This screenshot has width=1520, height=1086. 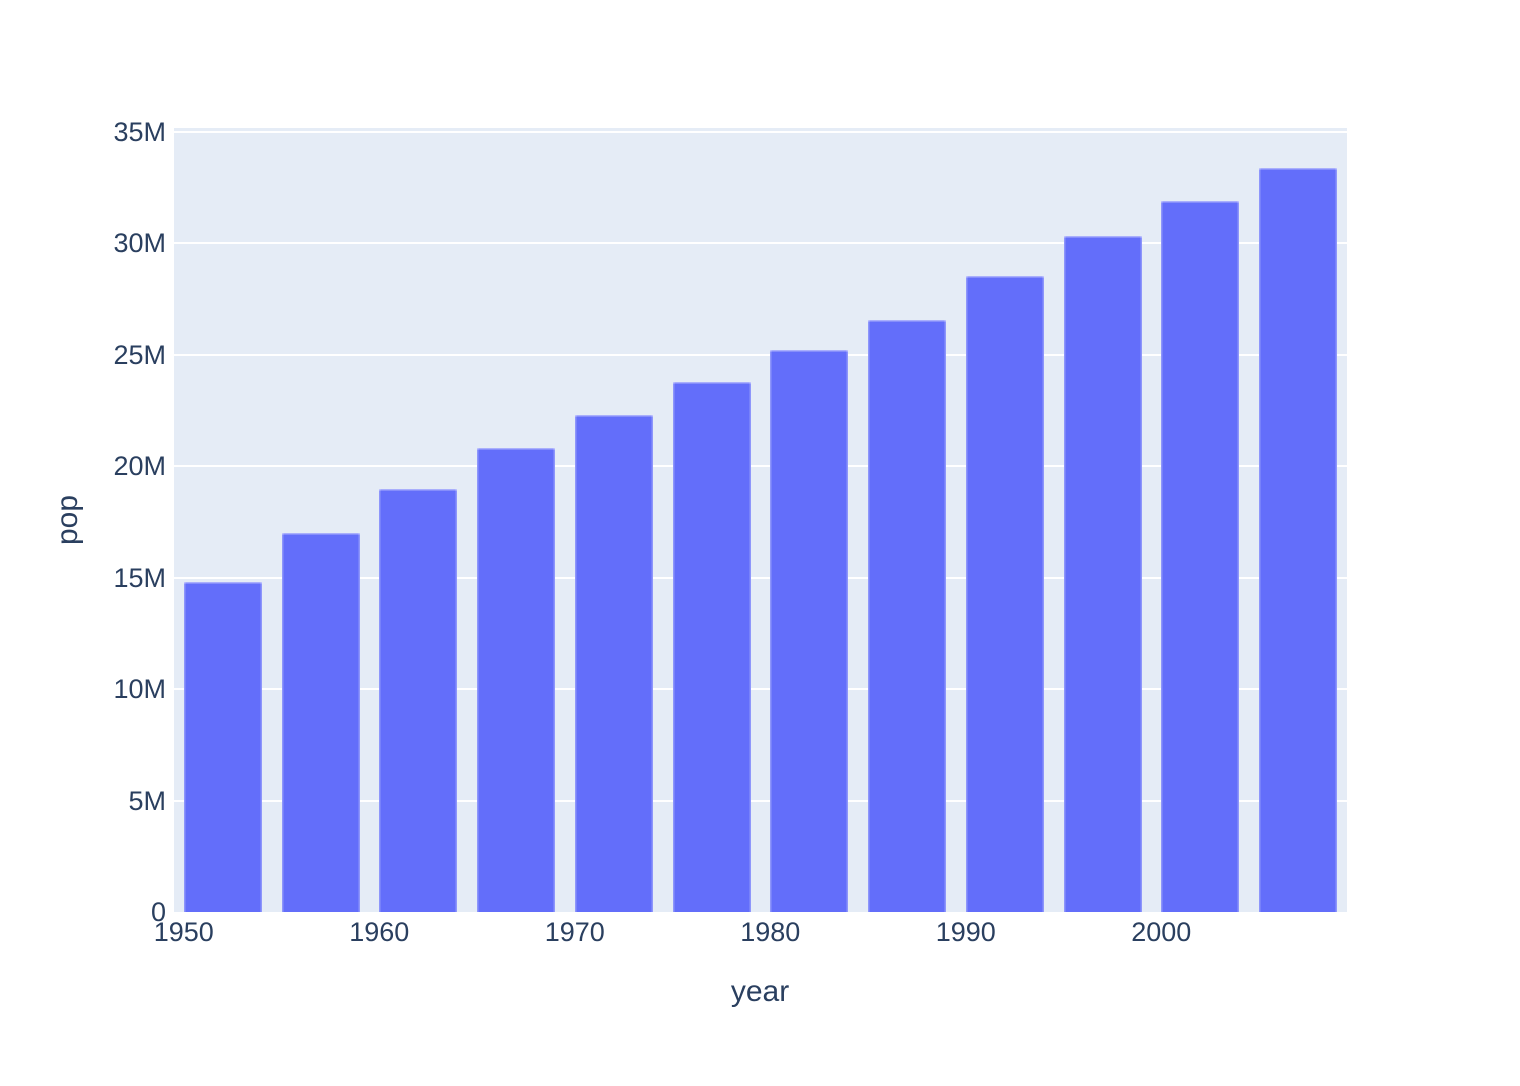 I want to click on y-axis-title: pop, so click(x=67, y=520).